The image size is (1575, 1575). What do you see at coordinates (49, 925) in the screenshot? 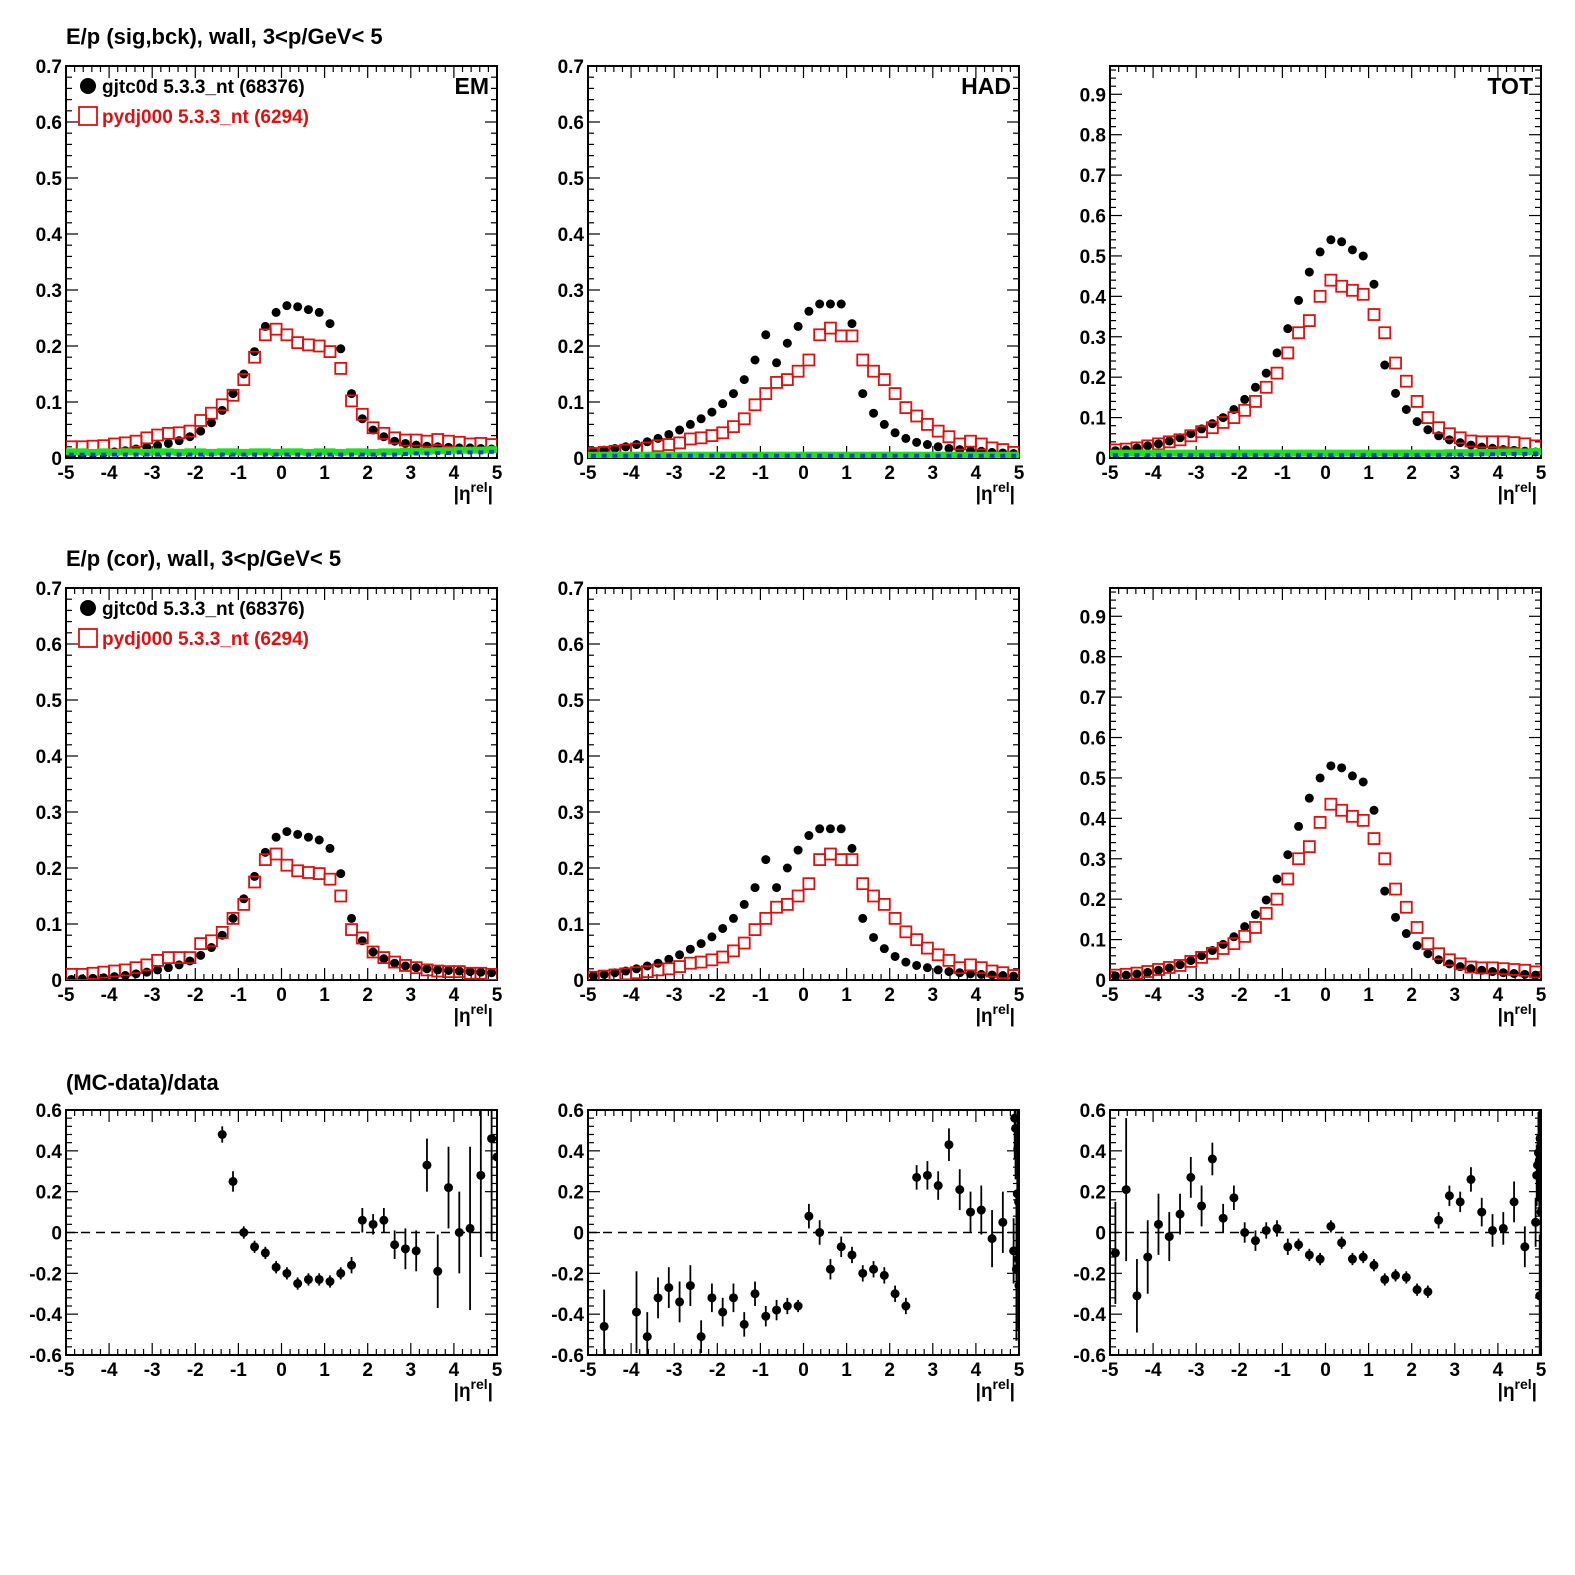
I see `y-tick-label: 0.1` at bounding box center [49, 925].